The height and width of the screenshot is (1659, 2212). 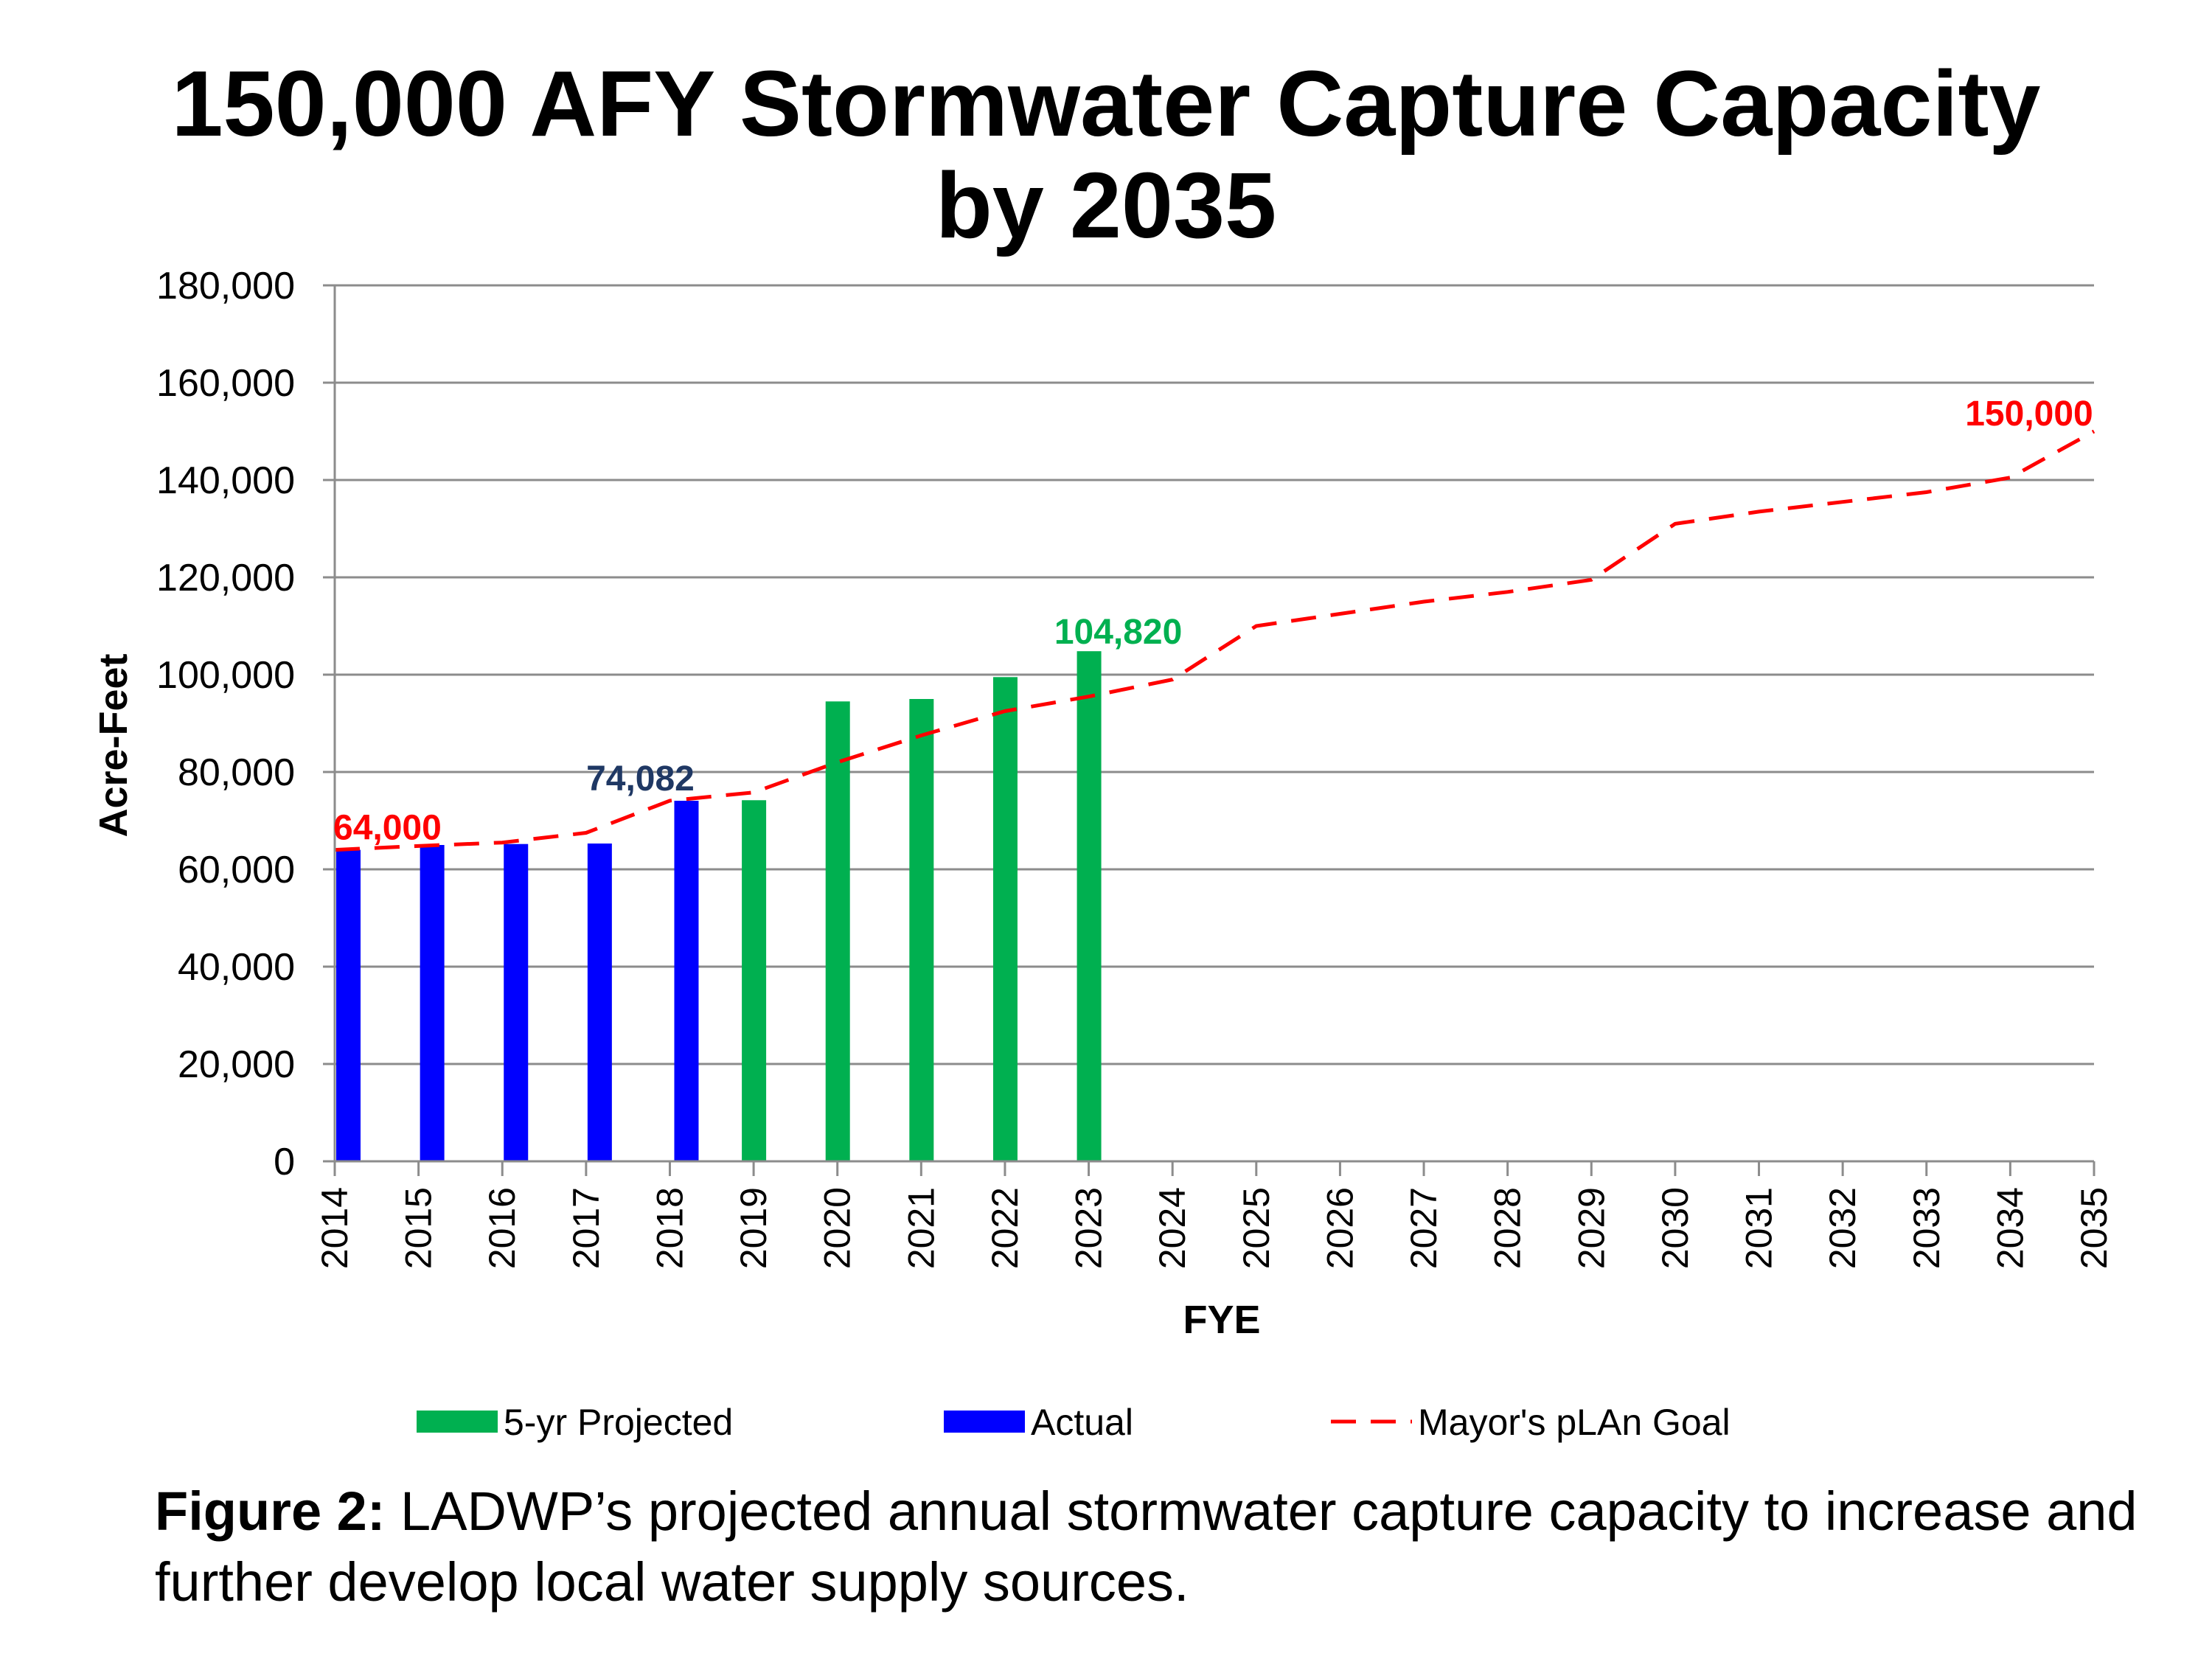 I want to click on x-tick-label: 2030, so click(x=1675, y=1228).